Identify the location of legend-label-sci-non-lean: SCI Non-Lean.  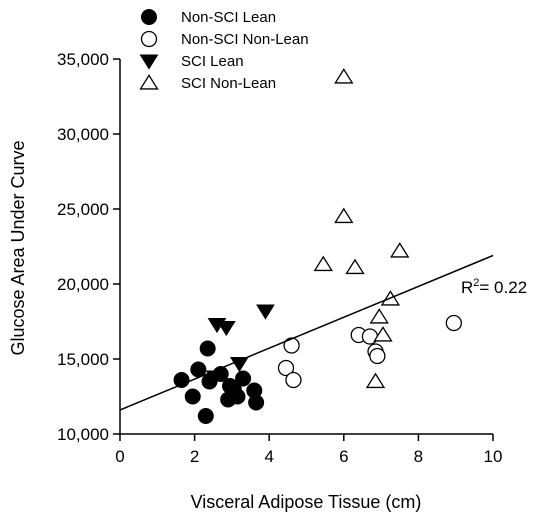
(228, 83).